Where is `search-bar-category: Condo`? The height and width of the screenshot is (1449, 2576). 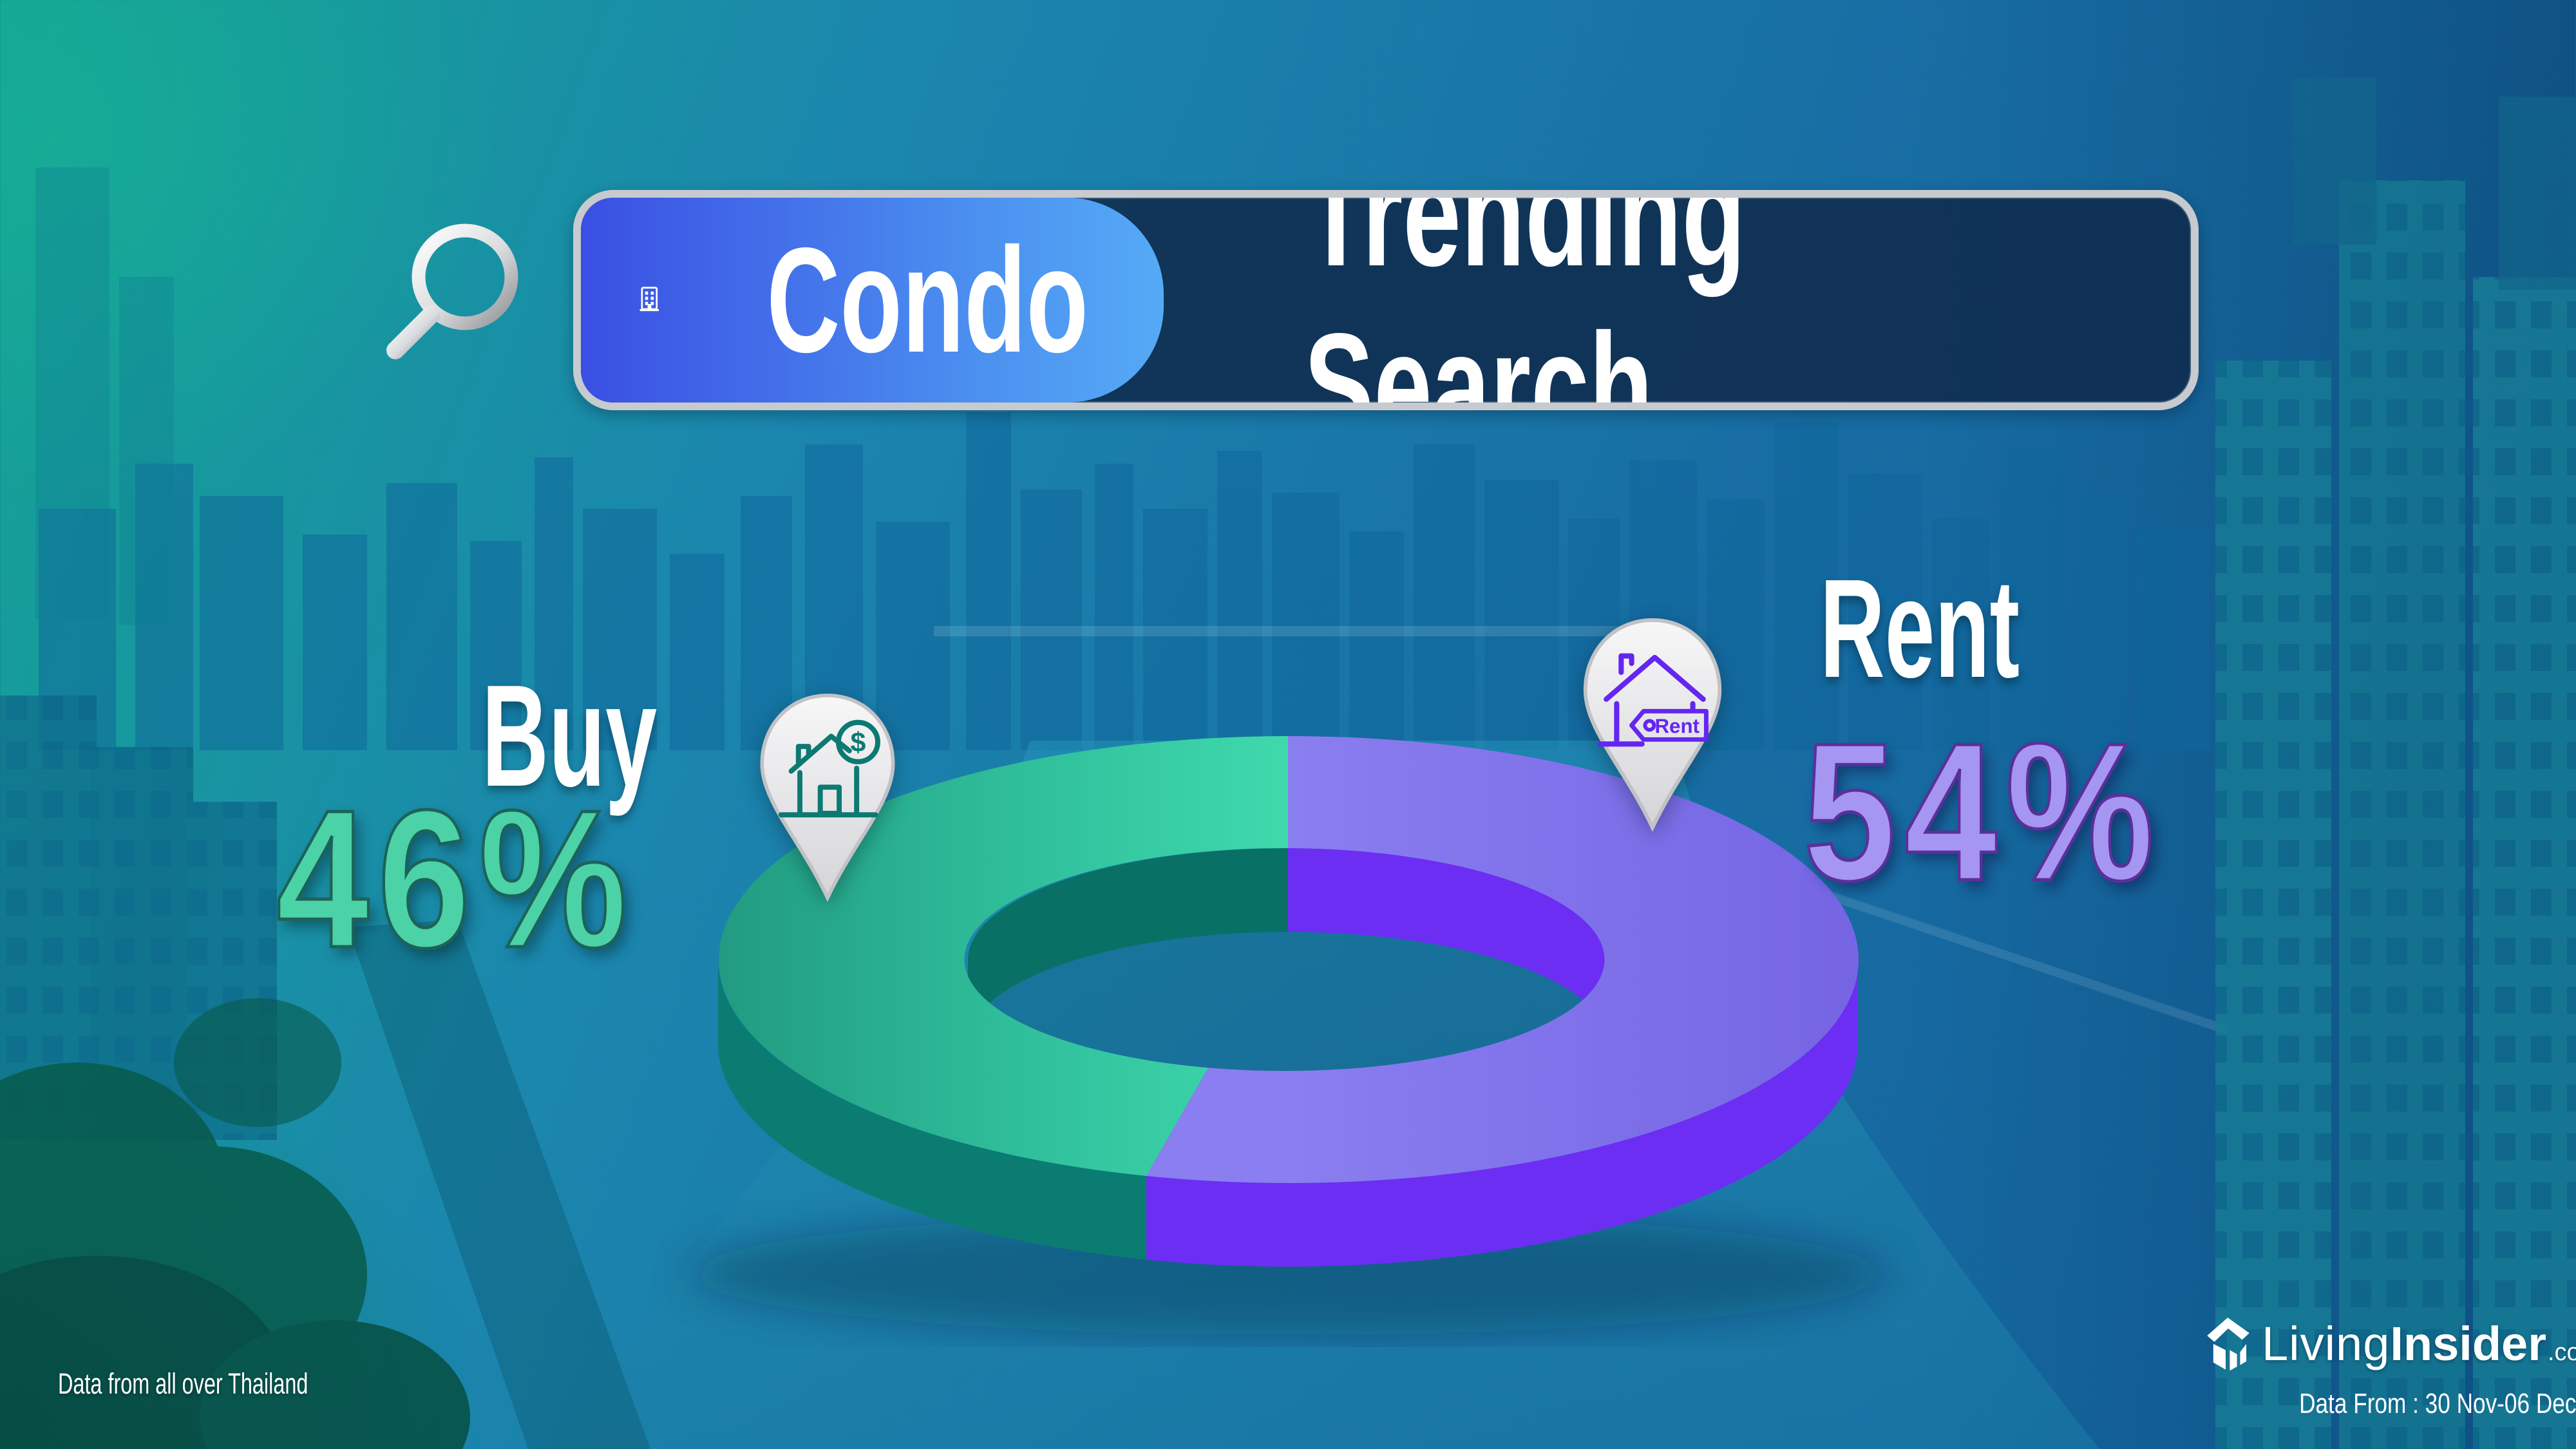
search-bar-category: Condo is located at coordinates (927, 300).